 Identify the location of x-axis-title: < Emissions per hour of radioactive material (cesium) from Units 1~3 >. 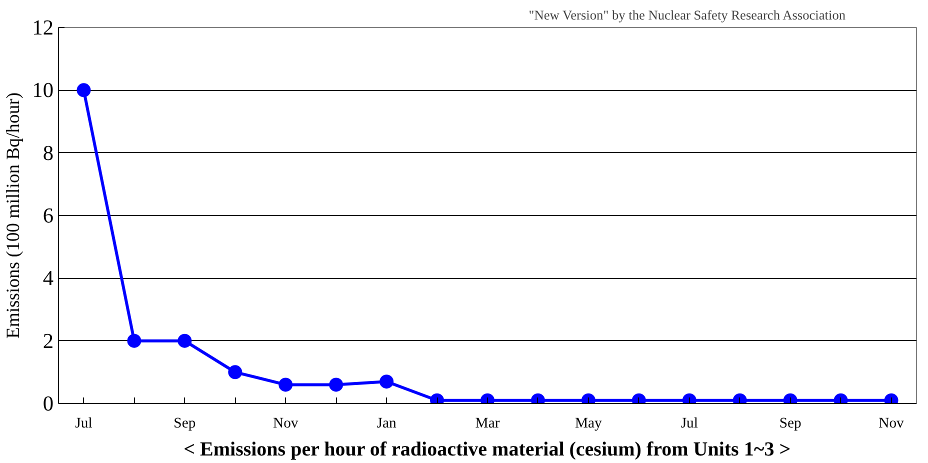
(487, 449).